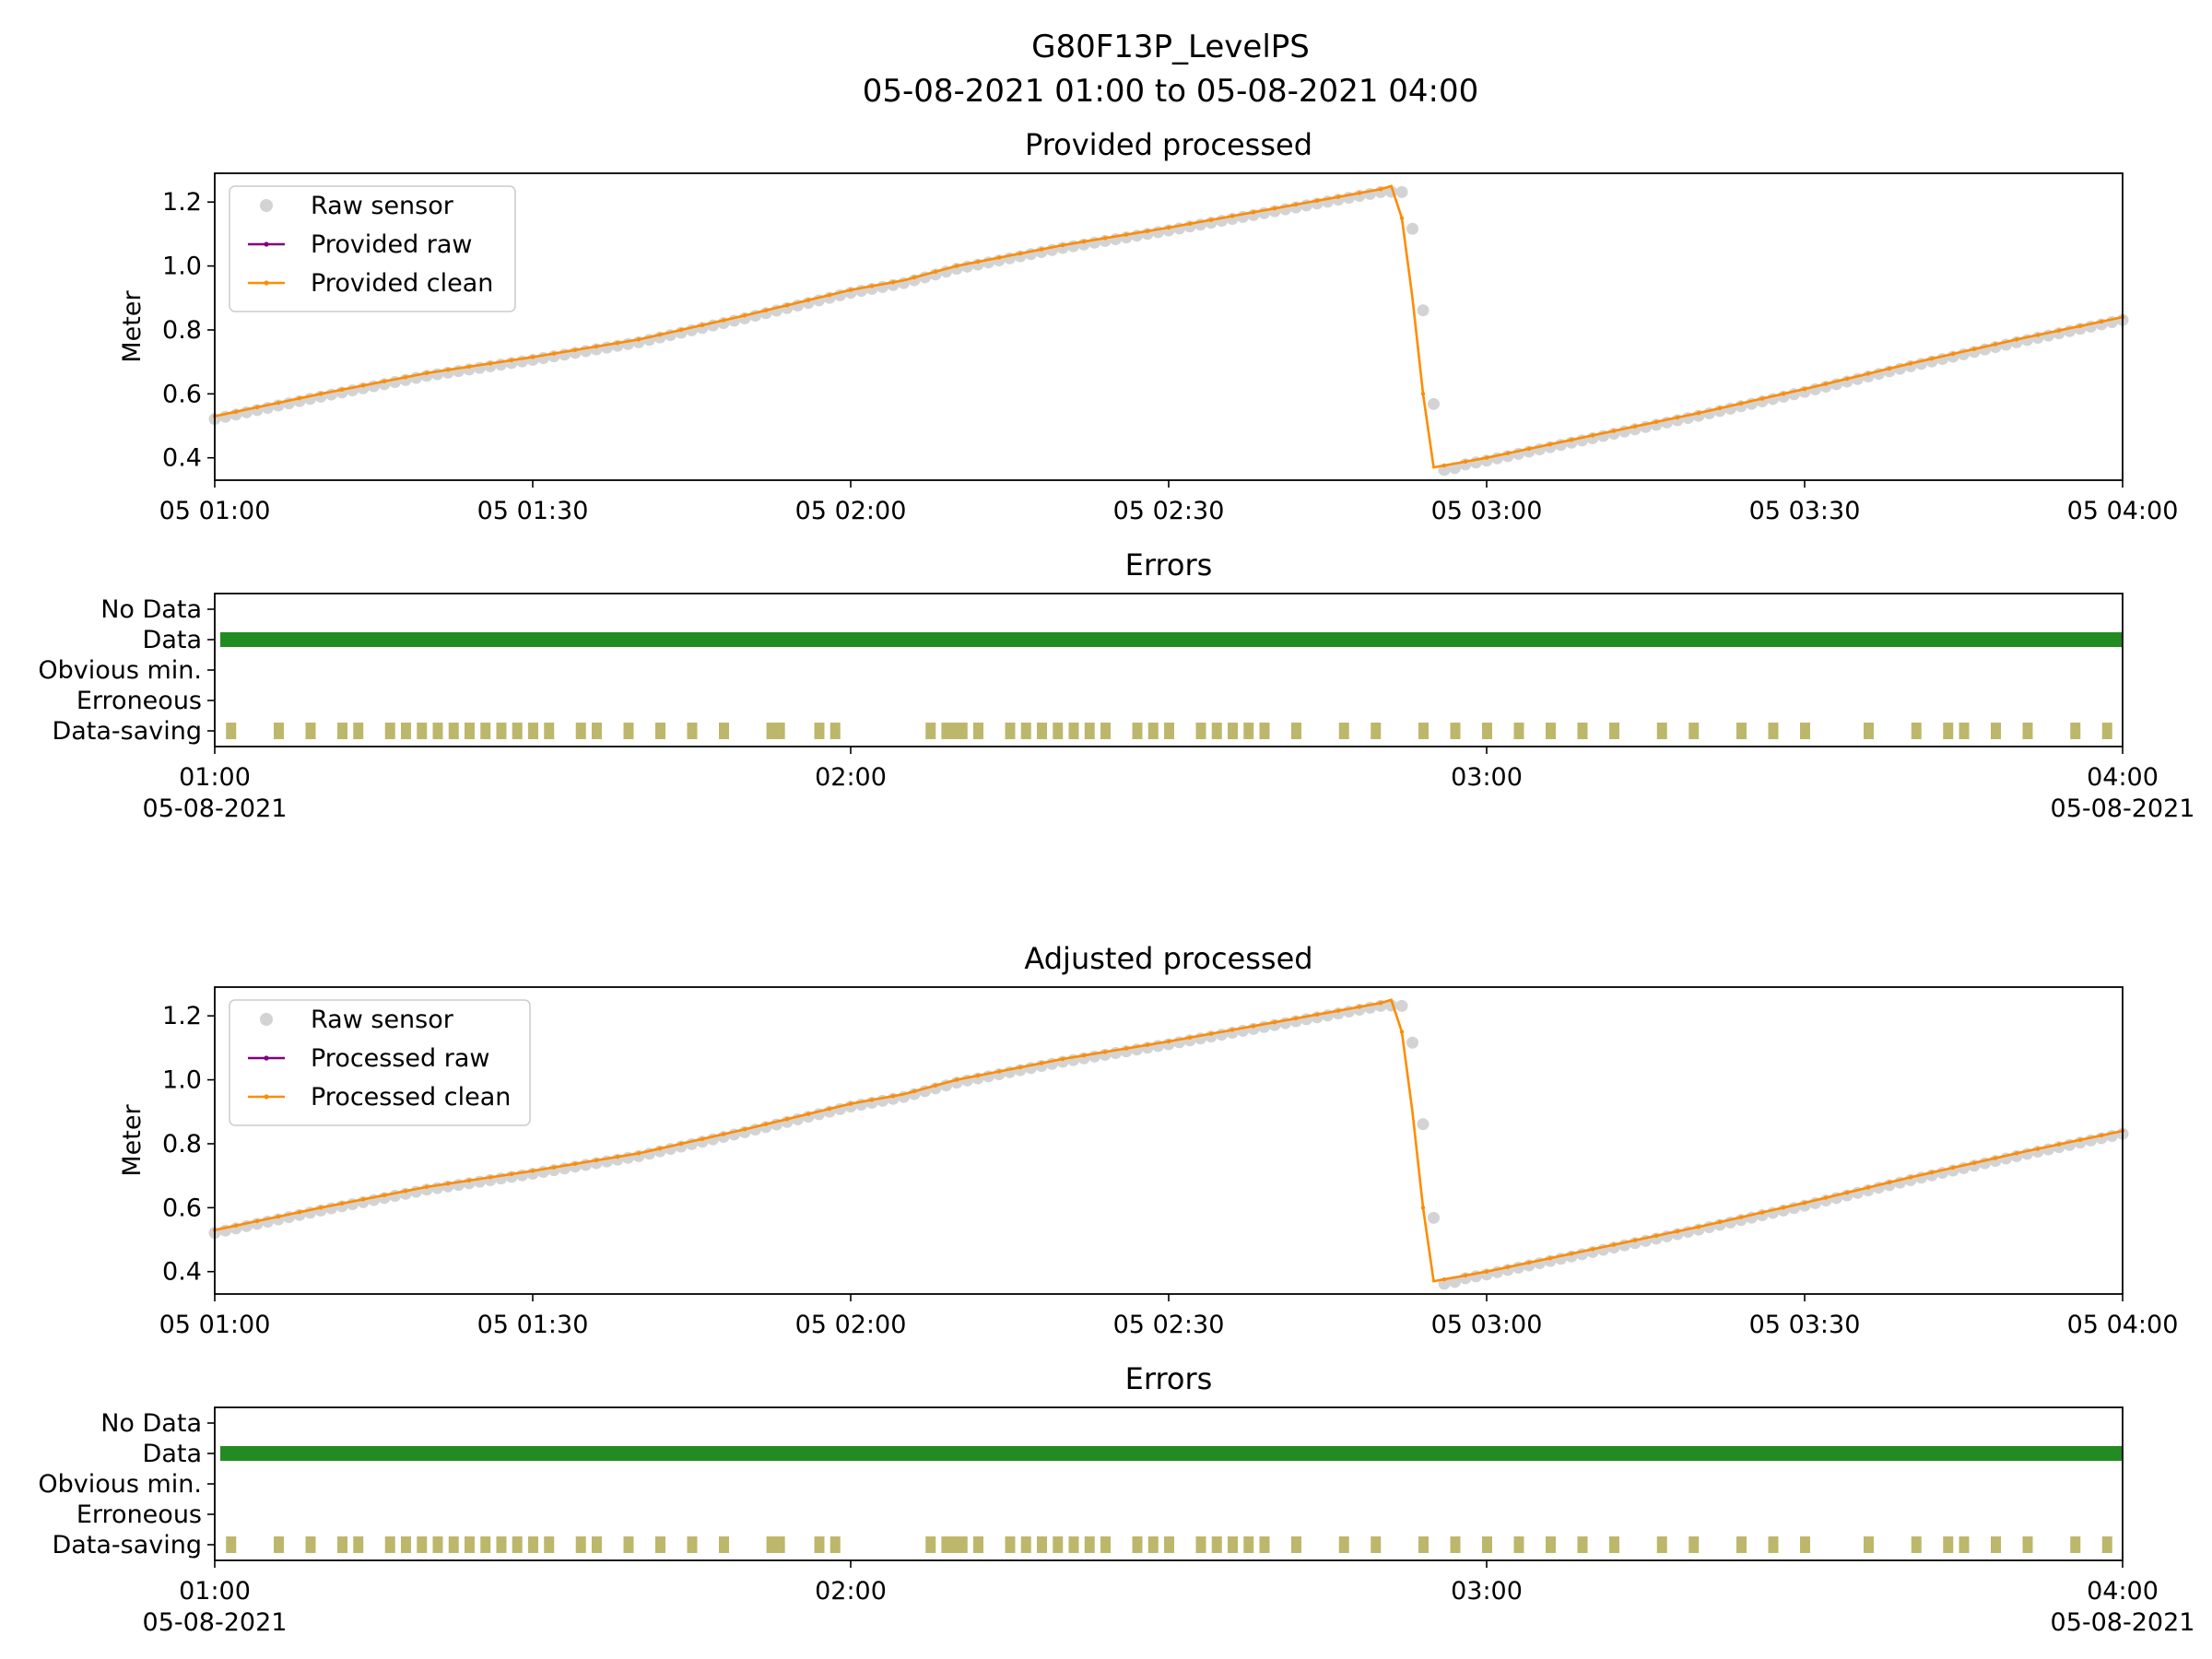 This screenshot has height=1659, width=2212. I want to click on x-tick-label: 05 02:30, so click(1169, 511).